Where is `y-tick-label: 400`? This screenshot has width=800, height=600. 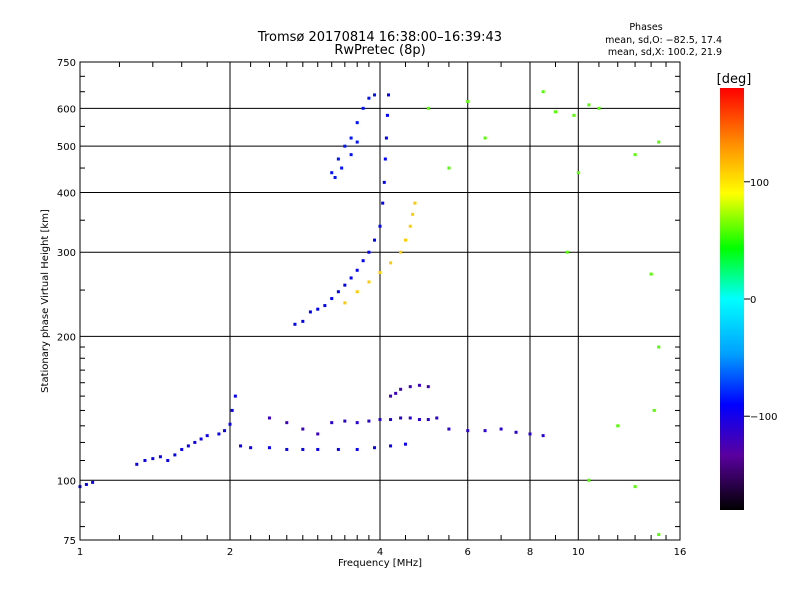
y-tick-label: 400 is located at coordinates (66, 193).